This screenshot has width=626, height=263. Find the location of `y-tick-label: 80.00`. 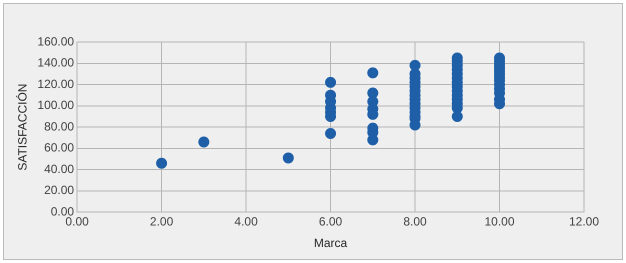

y-tick-label: 80.00 is located at coordinates (59, 126).